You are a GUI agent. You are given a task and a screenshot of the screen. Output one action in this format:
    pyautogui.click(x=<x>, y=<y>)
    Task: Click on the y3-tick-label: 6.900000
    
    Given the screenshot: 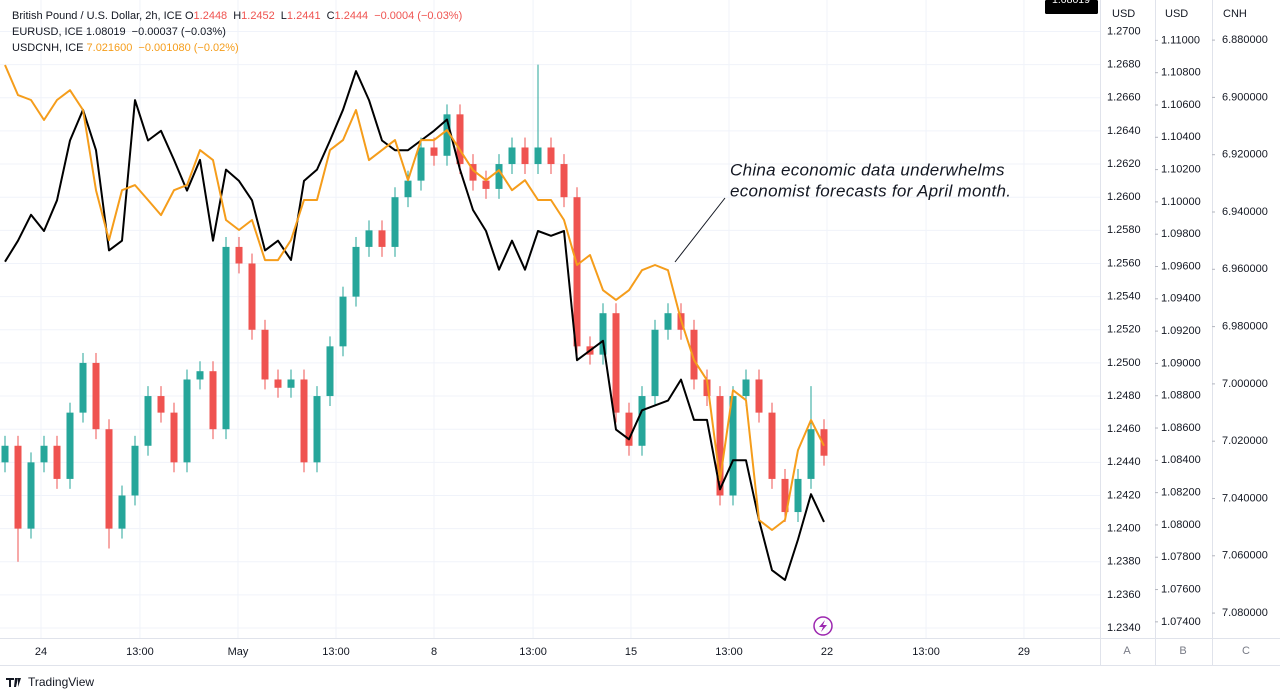 What is the action you would take?
    pyautogui.click(x=1245, y=97)
    